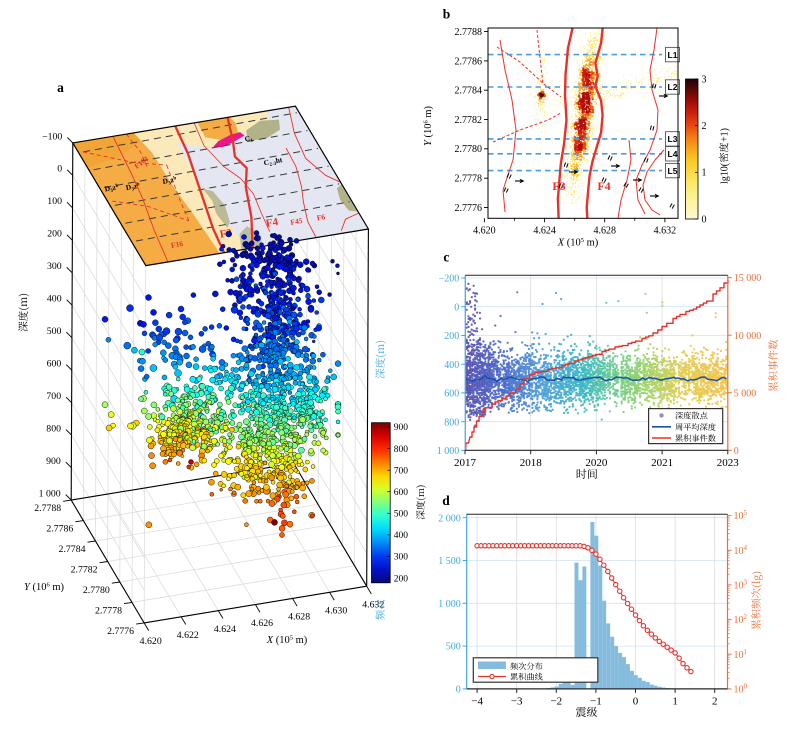 This screenshot has height=733, width=792. I want to click on svg-text: −100, so click(52, 136).